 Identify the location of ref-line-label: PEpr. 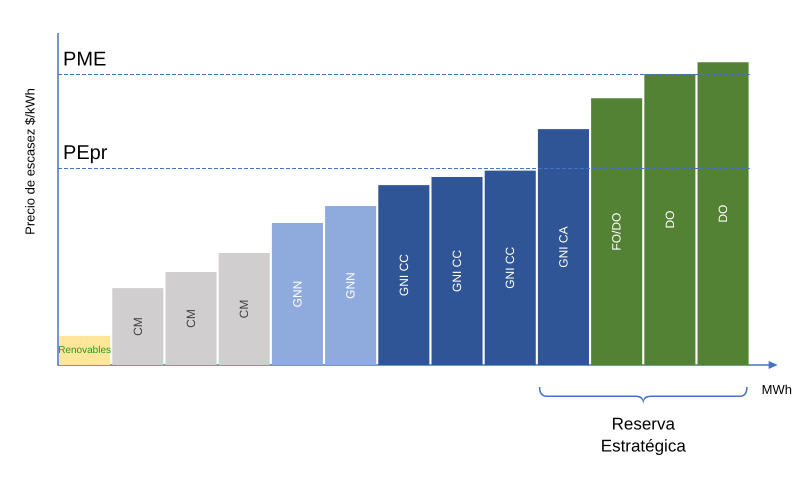
(85, 153).